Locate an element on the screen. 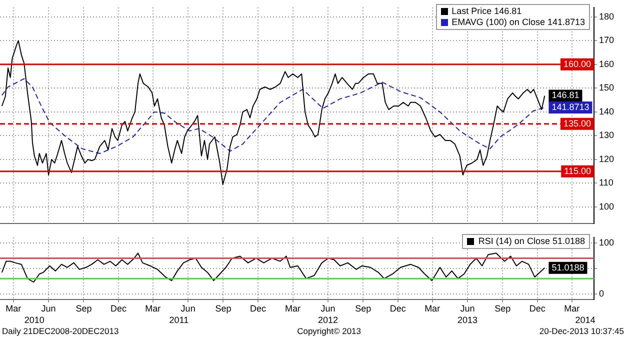 This screenshot has width=628, height=337. ref-line-label: 115.00 is located at coordinates (577, 171).